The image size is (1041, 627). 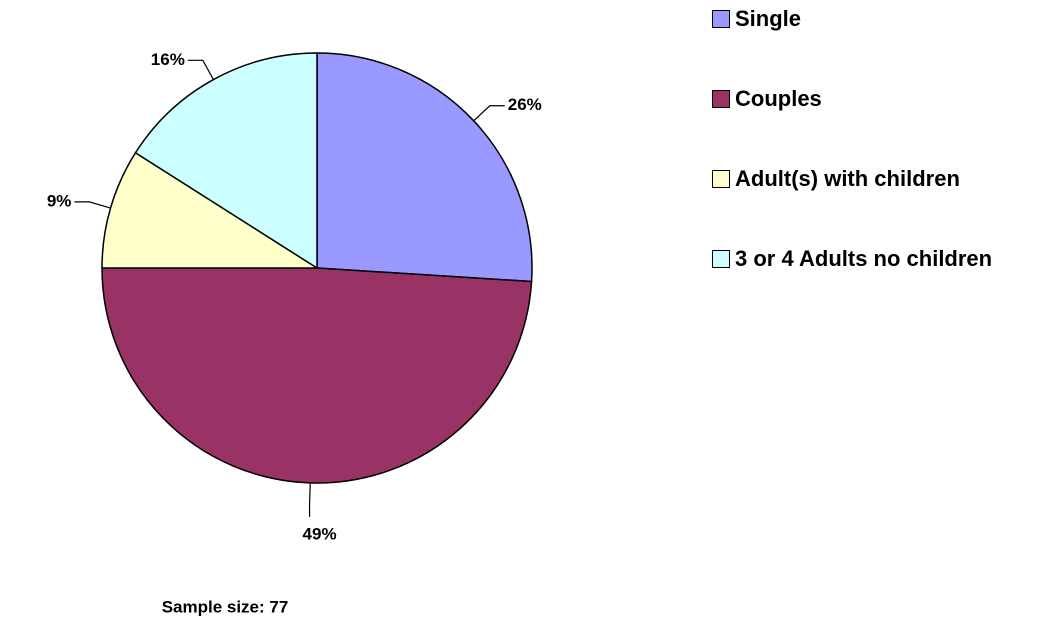 I want to click on legend-item: 3 or 4 Adults no children, so click(x=874, y=285).